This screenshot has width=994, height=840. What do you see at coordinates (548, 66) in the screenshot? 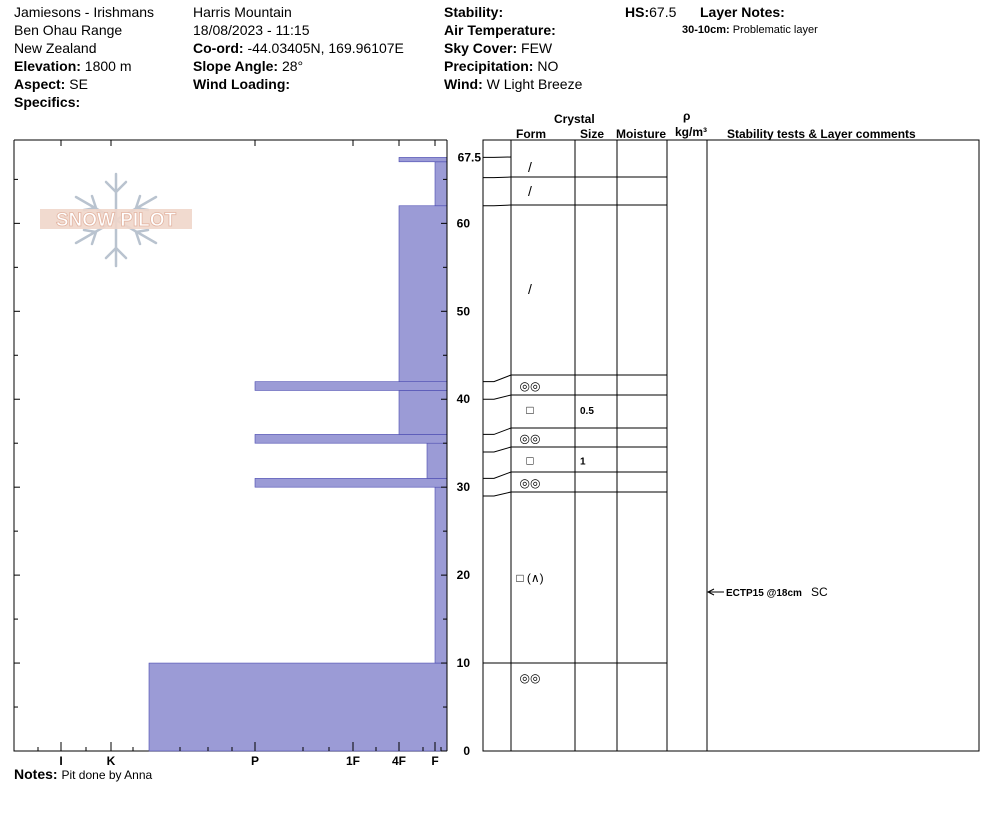
I see `precip-value: NO` at bounding box center [548, 66].